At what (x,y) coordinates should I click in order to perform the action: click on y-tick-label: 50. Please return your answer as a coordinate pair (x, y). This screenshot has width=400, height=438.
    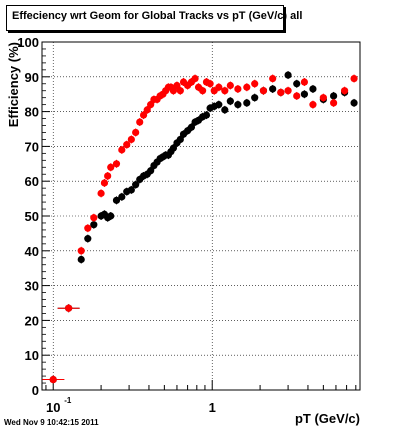
    Looking at the image, I should click on (32, 216).